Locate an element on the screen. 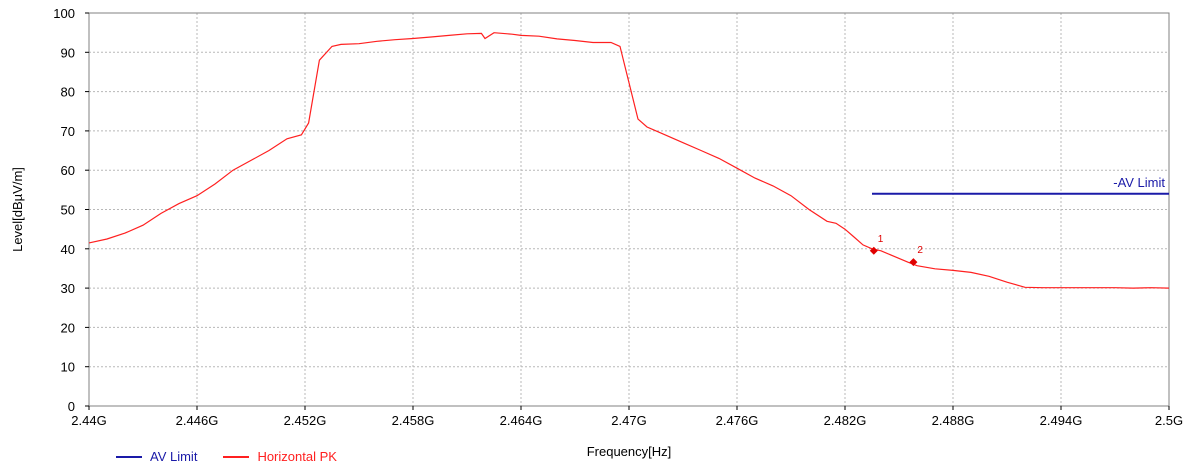 This screenshot has height=471, width=1192. y-tick-label: 70 is located at coordinates (68, 131).